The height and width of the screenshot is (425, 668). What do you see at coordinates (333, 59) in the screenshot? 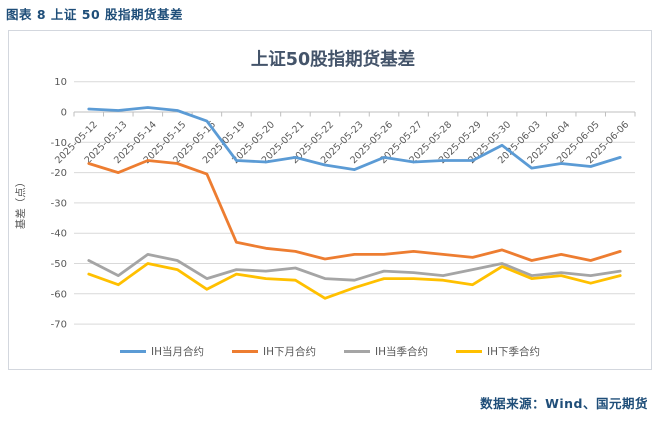
I see `chart-title: 上证50股指期货基差` at bounding box center [333, 59].